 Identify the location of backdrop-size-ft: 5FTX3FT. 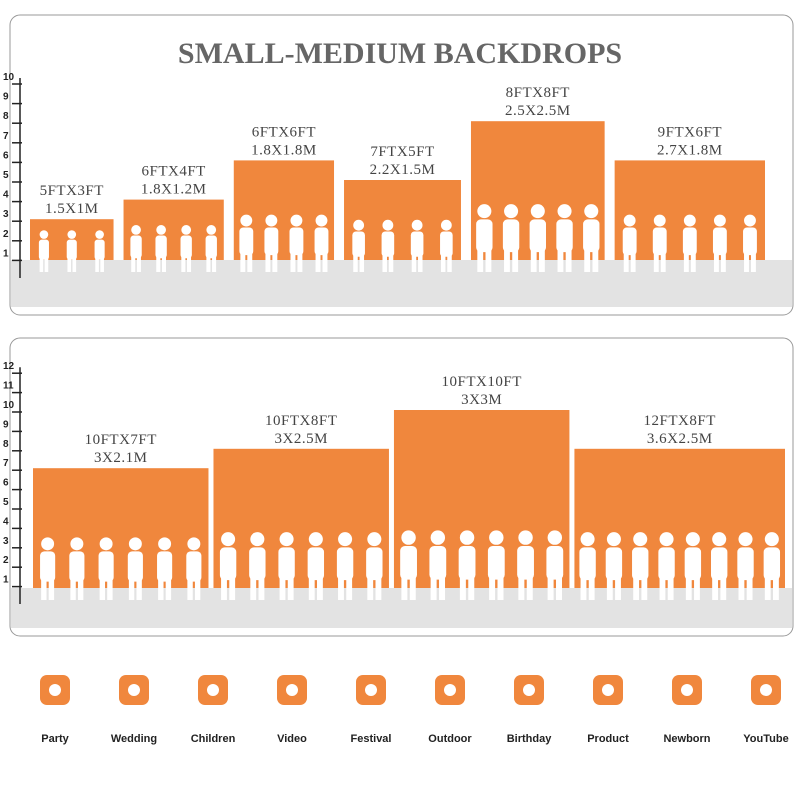
(72, 191).